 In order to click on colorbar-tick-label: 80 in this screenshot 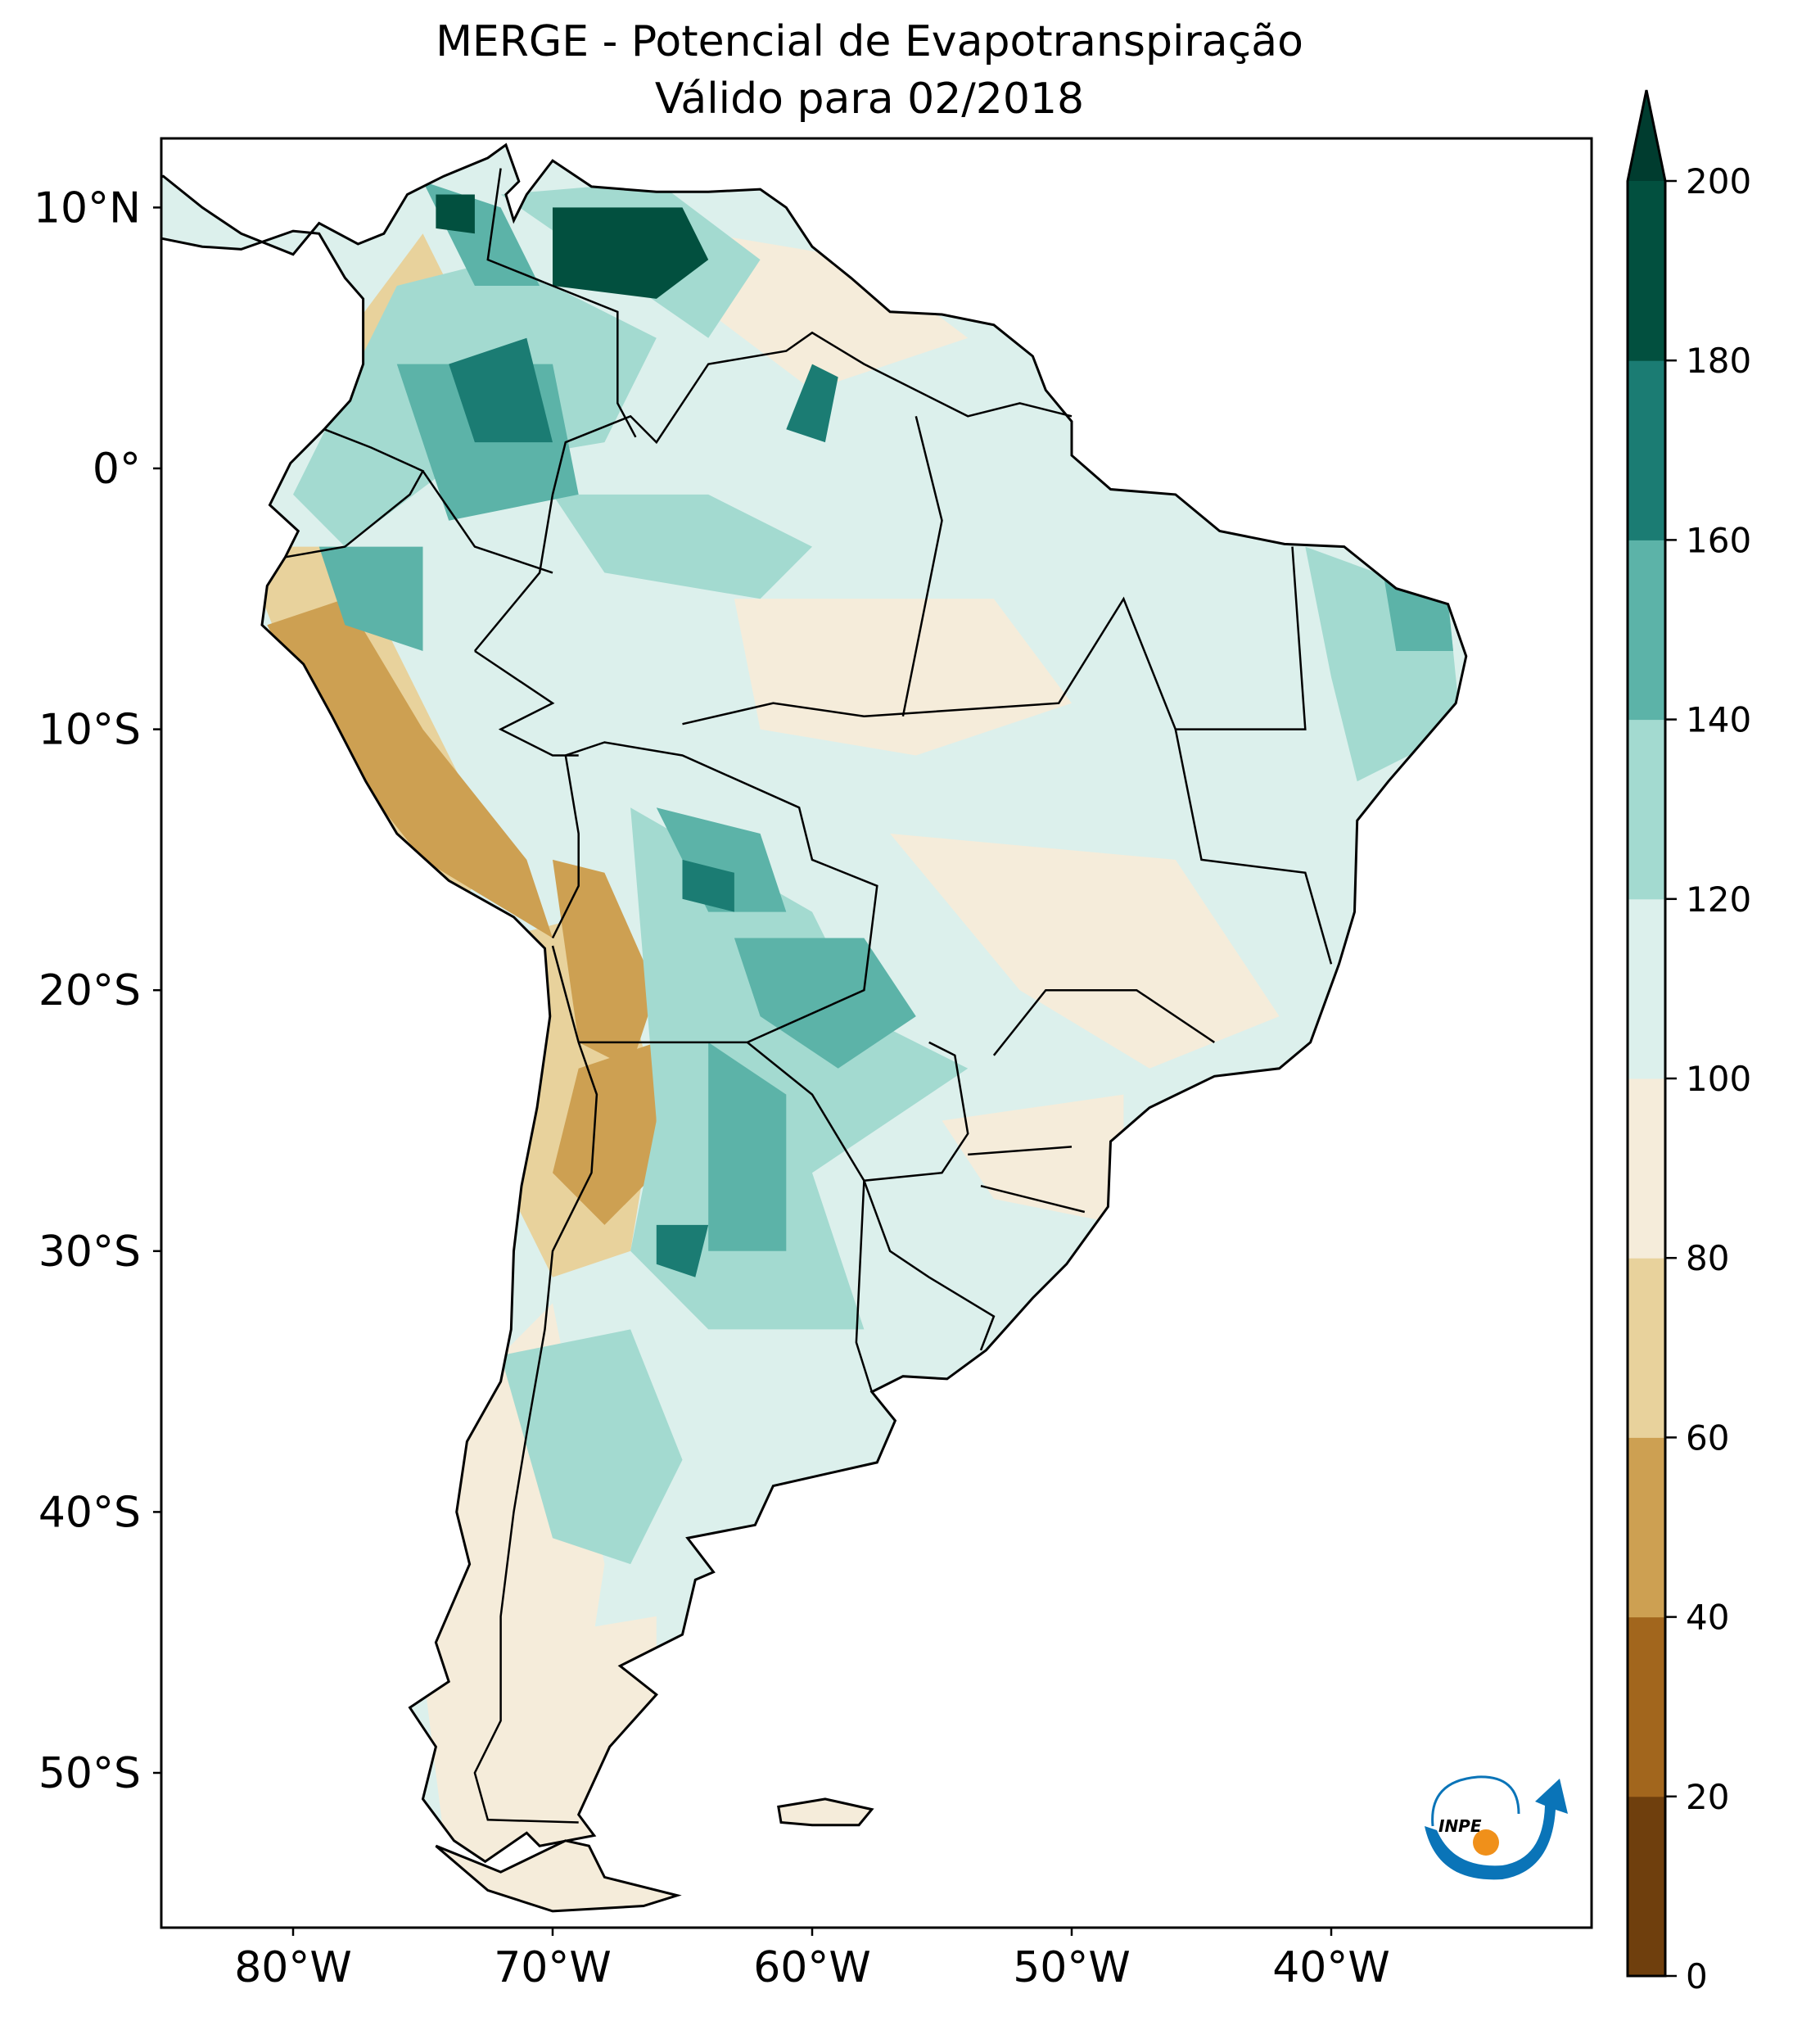, I will do `click(1707, 1258)`.